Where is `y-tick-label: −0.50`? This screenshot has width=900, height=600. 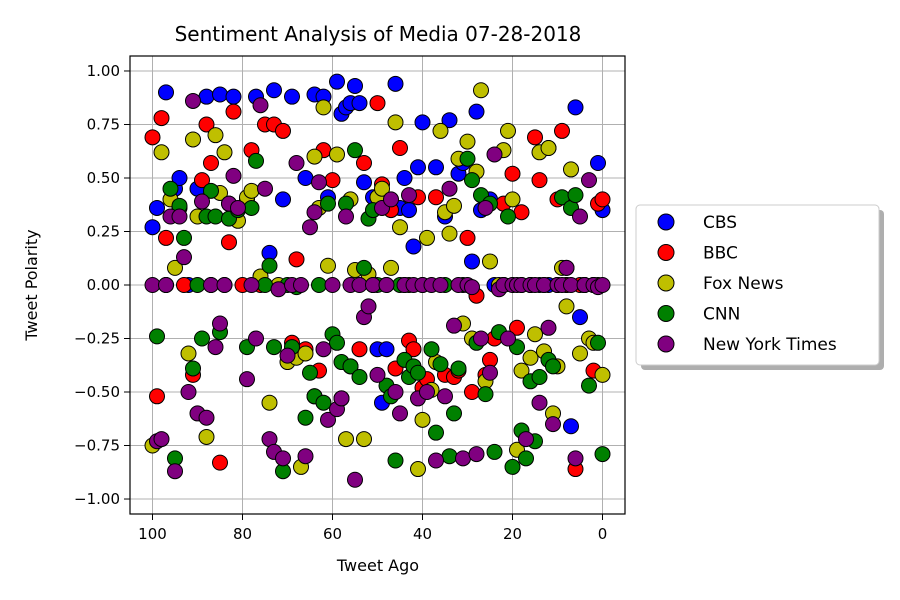 y-tick-label: −0.50 is located at coordinates (97, 392).